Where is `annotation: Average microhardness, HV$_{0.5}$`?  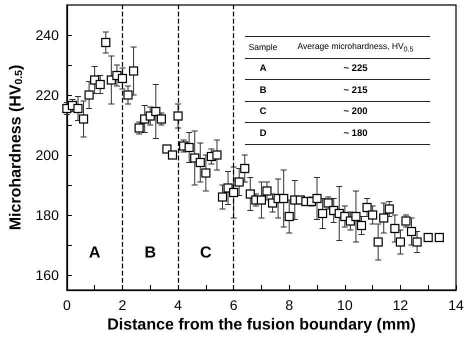
annotation: Average microhardness, HV$_{0.5}$ is located at coordinates (355, 47).